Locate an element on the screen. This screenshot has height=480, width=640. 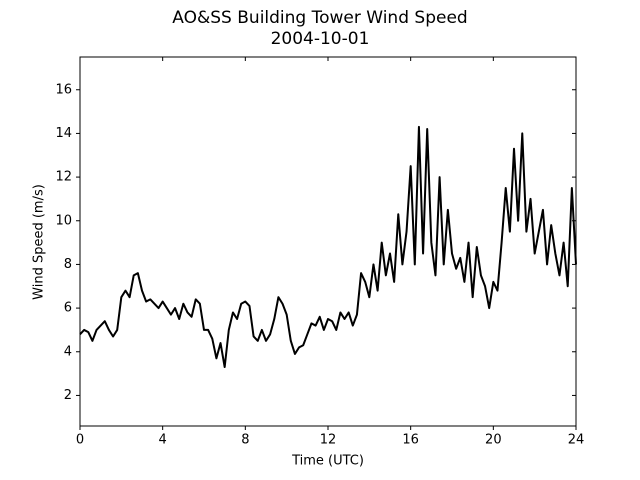
x-tick-label: 4 is located at coordinates (163, 440).